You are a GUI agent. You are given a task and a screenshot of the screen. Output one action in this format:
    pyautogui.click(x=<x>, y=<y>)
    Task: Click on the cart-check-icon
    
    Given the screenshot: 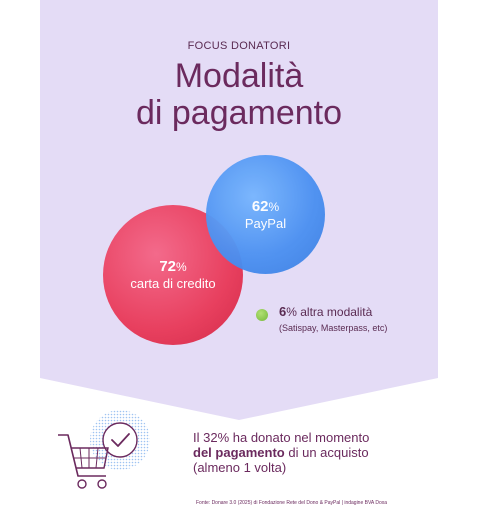 What is the action you would take?
    pyautogui.click(x=104, y=449)
    